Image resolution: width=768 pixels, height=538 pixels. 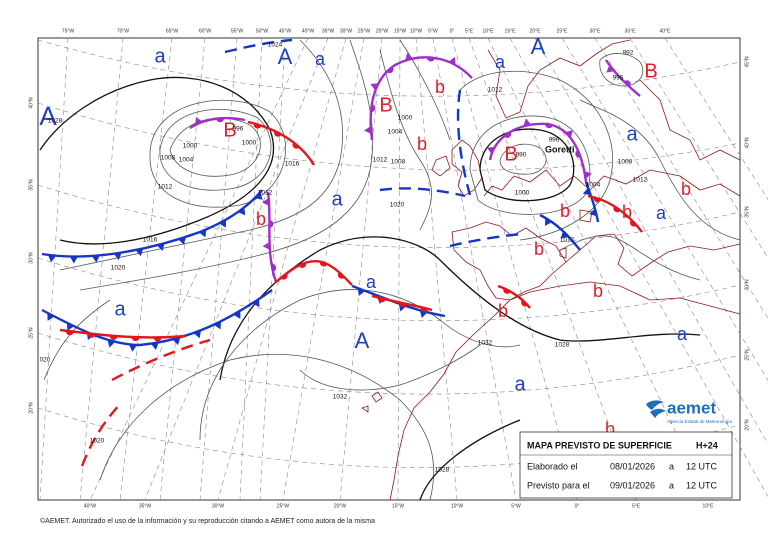 What do you see at coordinates (489, 31) in the screenshot?
I see `longitude-label: 10°E` at bounding box center [489, 31].